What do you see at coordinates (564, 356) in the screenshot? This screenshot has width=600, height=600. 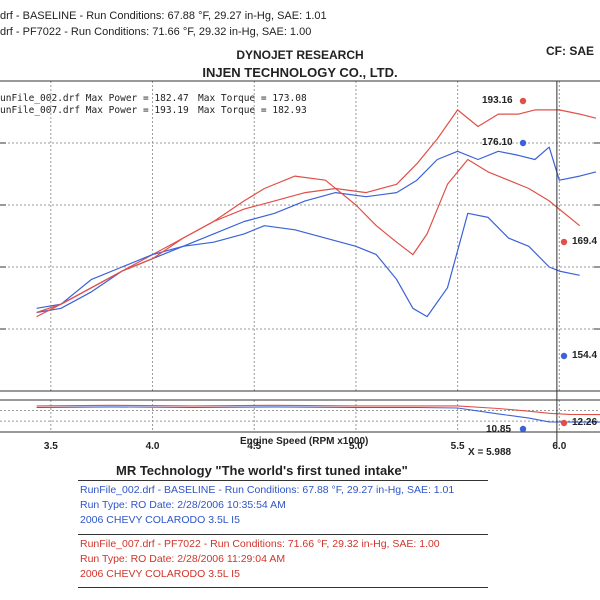 I see `blue-torque-marker` at bounding box center [564, 356].